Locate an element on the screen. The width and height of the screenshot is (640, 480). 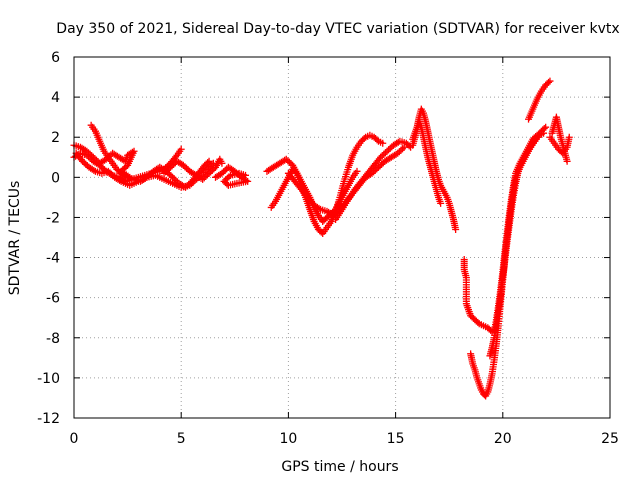
x-tick-label: 5 is located at coordinates (181, 439).